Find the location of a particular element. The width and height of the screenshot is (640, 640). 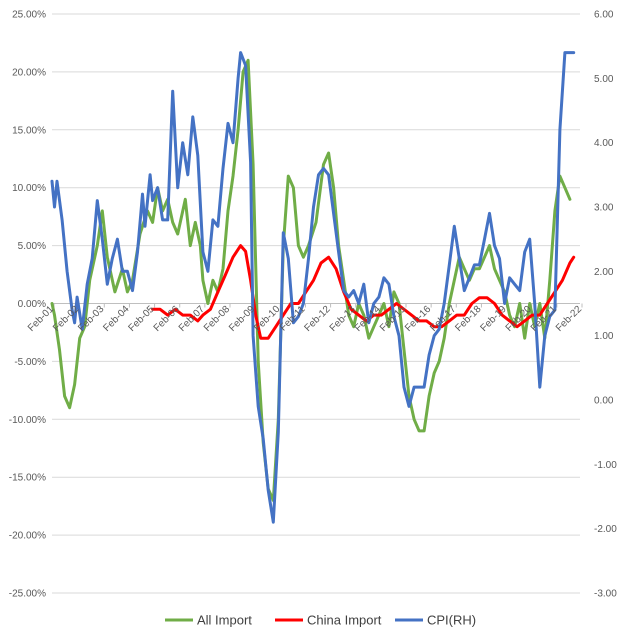

legend-label: CPI(RH) is located at coordinates (451, 620).